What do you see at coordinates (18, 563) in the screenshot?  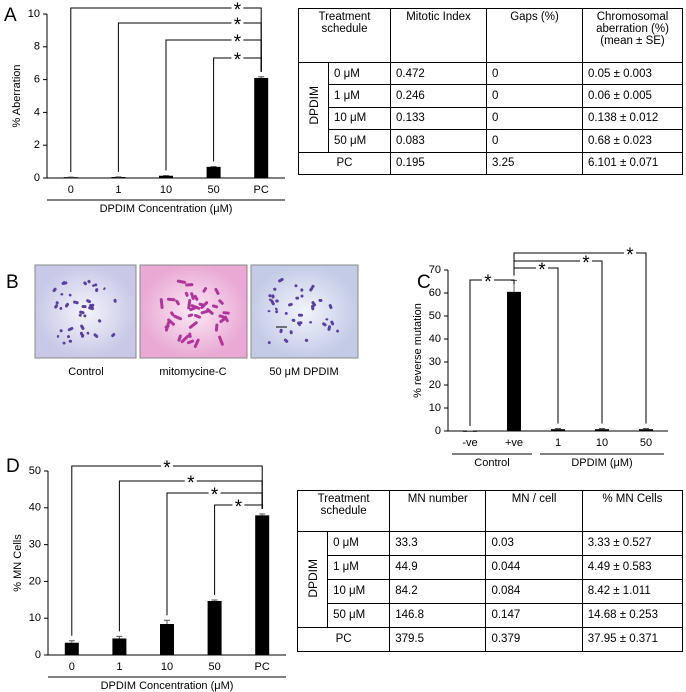 I see `y-axis-label: % MN Cells` at bounding box center [18, 563].